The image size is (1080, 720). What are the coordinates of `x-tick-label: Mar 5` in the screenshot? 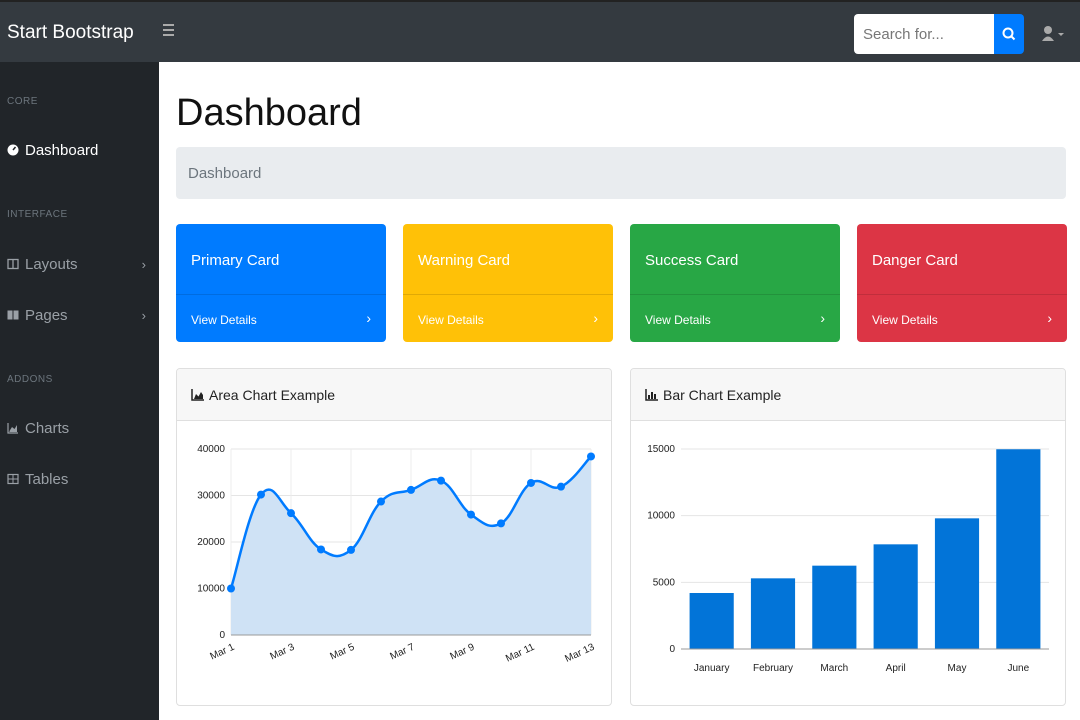 It's located at (342, 652).